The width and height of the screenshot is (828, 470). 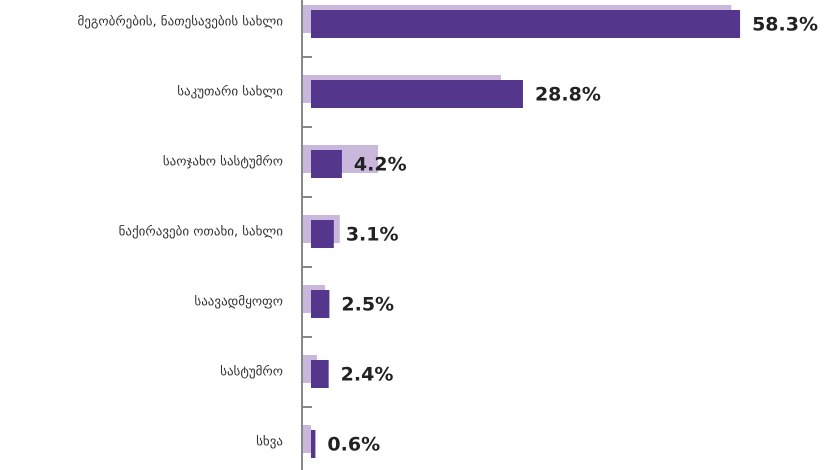 I want to click on value-label: 3.1%, so click(x=372, y=235).